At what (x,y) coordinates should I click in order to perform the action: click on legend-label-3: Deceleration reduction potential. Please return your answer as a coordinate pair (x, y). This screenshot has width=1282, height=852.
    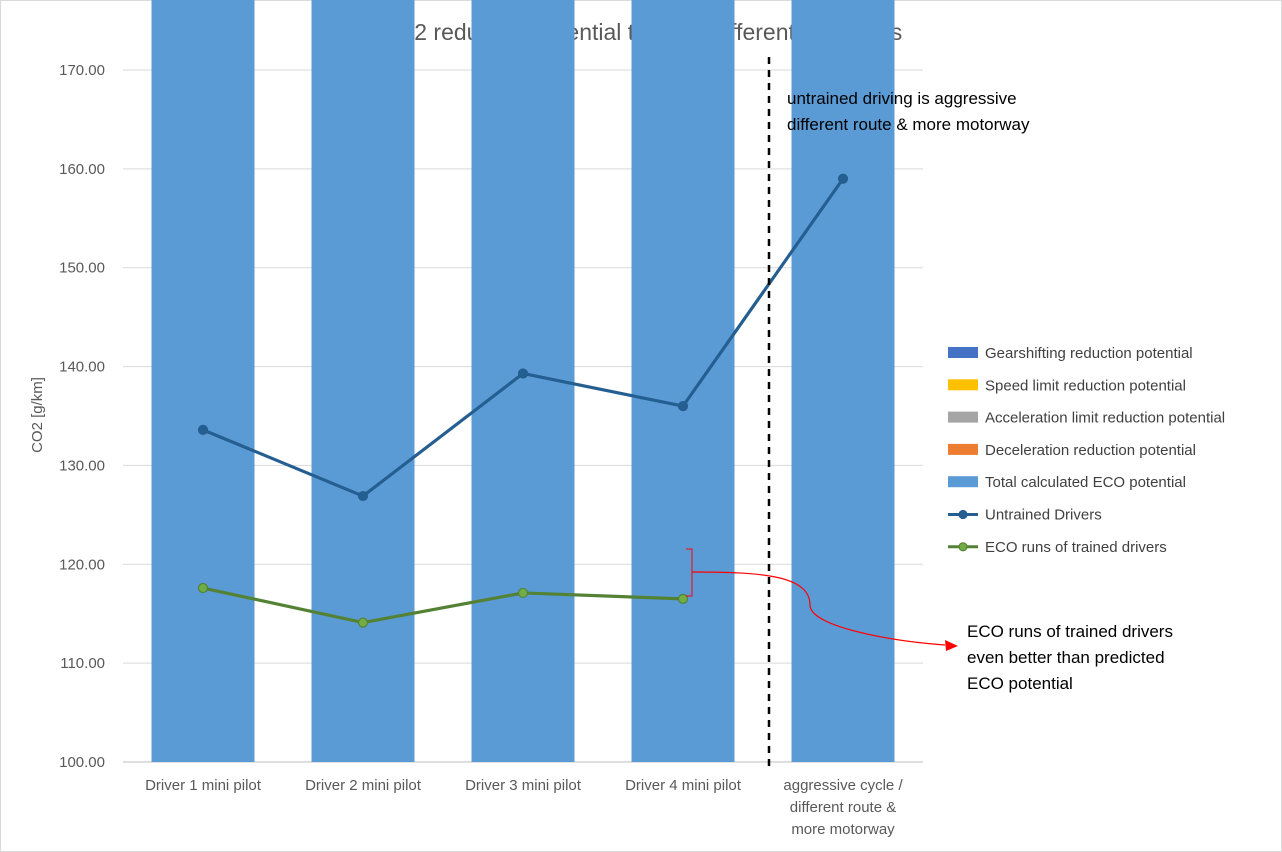
    Looking at the image, I should click on (1090, 450).